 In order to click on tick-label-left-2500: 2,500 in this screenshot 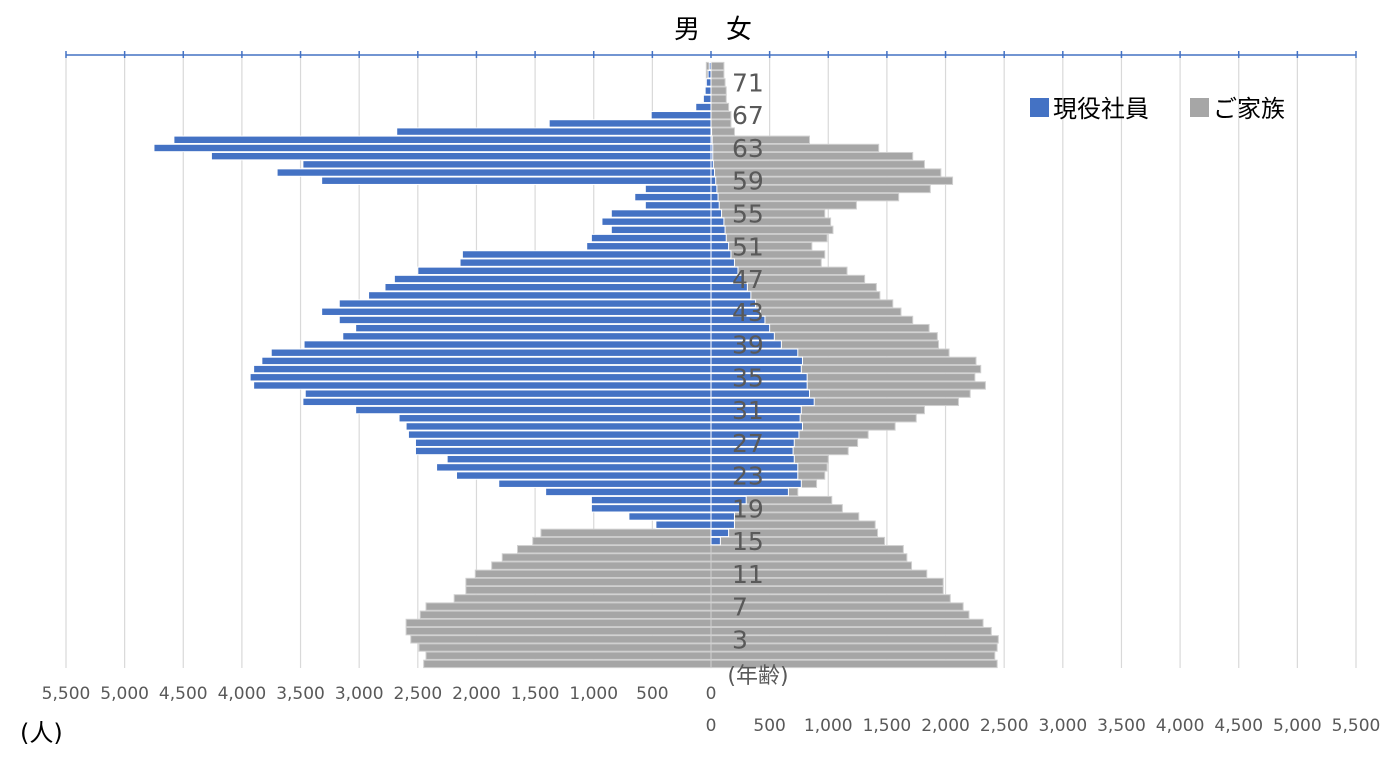, I will do `click(417, 694)`.